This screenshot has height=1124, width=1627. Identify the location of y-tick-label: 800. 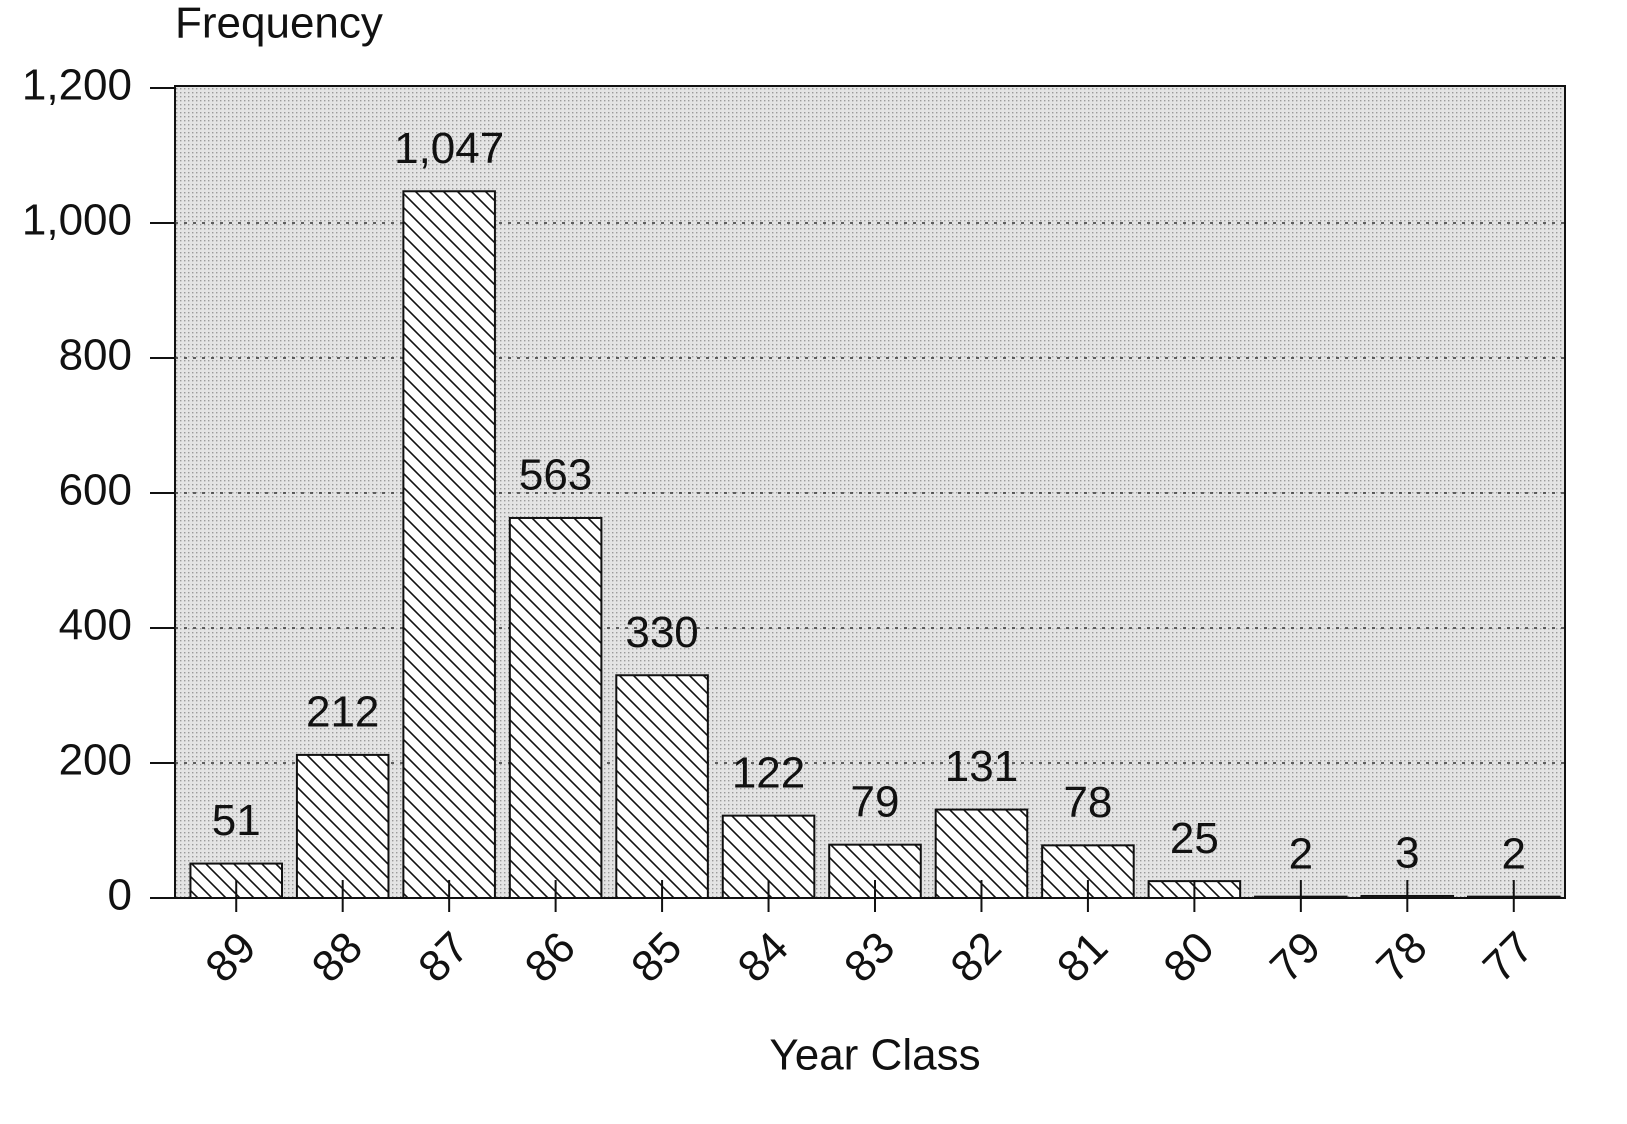
(95, 355).